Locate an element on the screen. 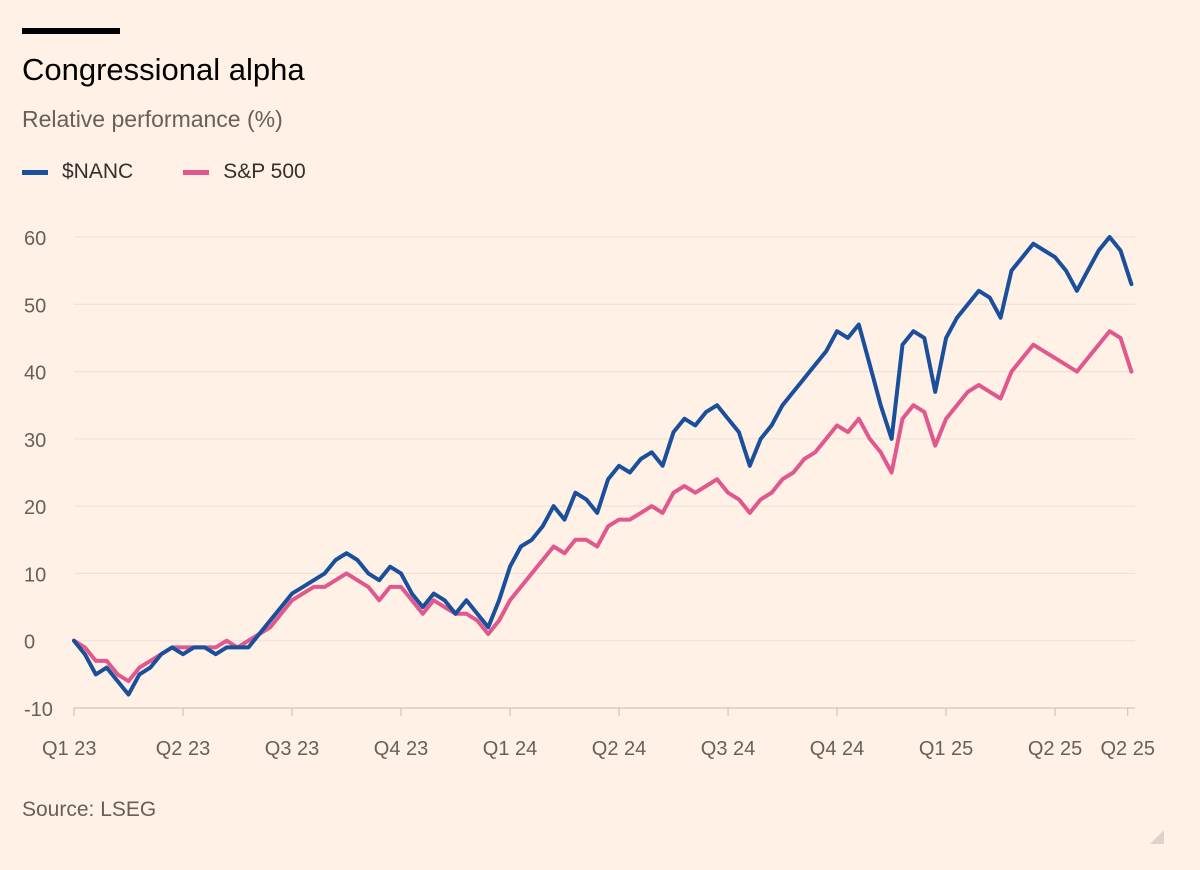 The height and width of the screenshot is (870, 1200). y-tick-label: 60 is located at coordinates (35, 239).